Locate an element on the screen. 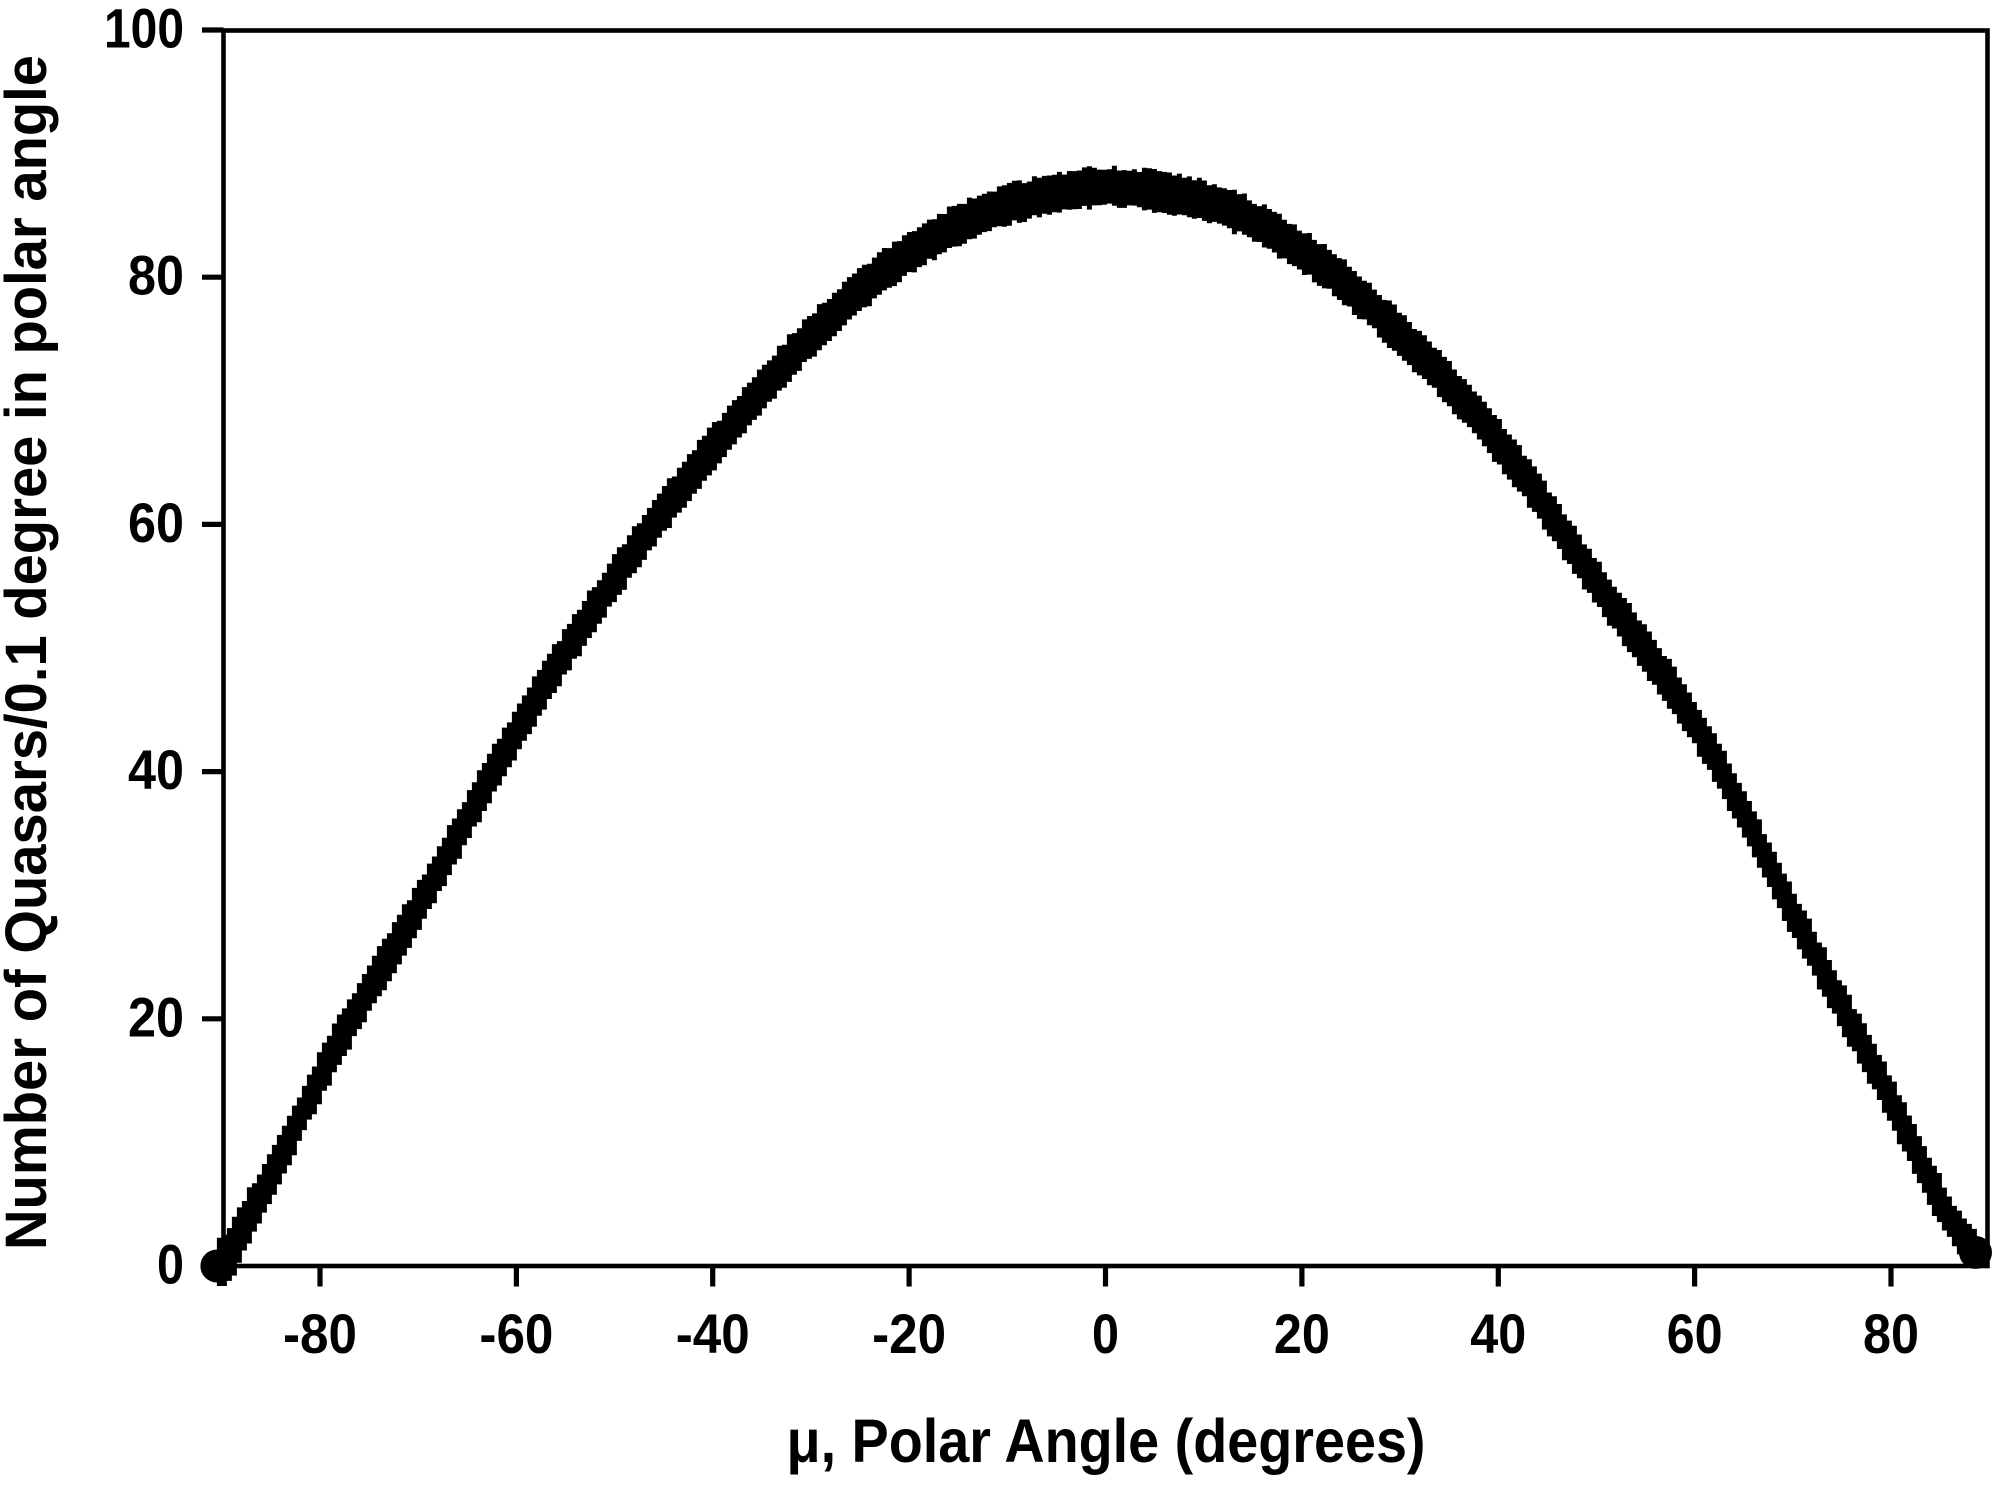  svg-text: 100 is located at coordinates (144, 30).